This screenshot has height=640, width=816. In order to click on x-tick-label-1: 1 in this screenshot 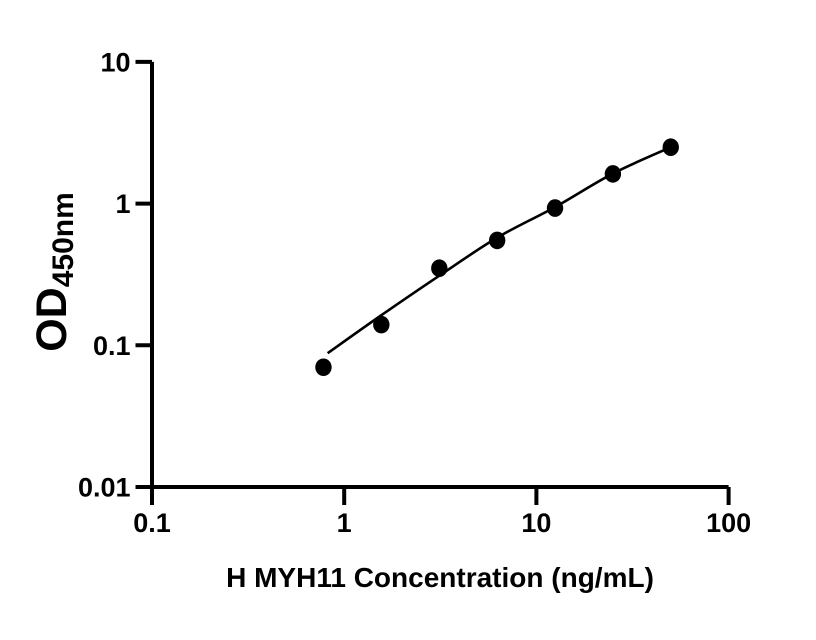, I will do `click(344, 523)`.